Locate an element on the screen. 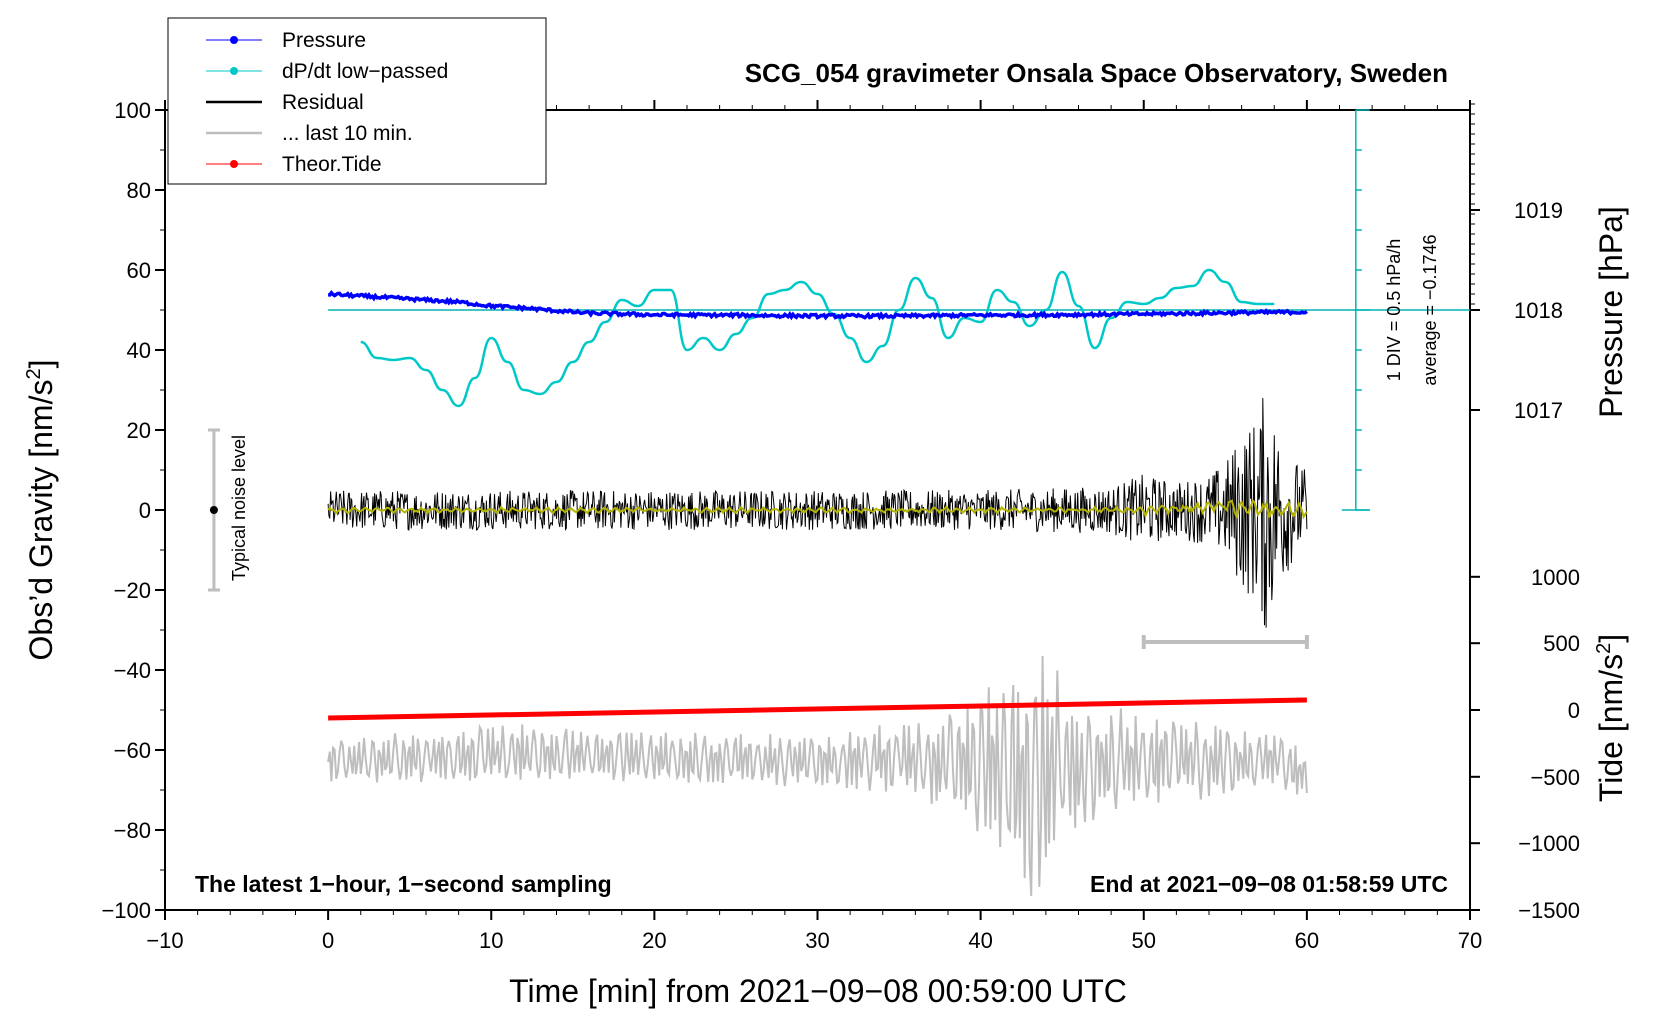 The image size is (1660, 1020). series-residual is located at coordinates (817, 513).